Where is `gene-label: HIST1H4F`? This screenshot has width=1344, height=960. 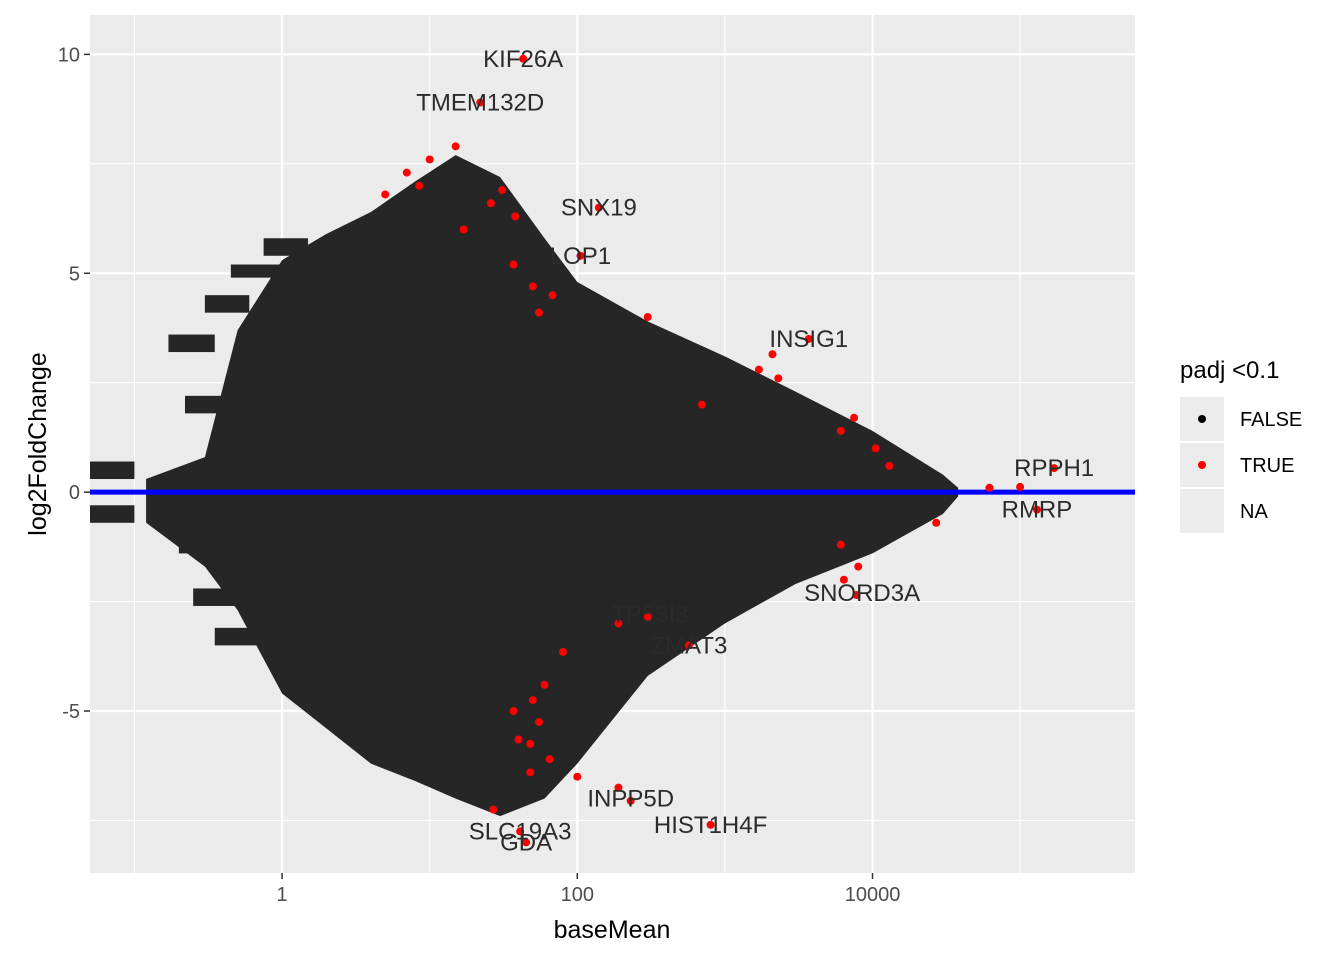 gene-label: HIST1H4F is located at coordinates (710, 825).